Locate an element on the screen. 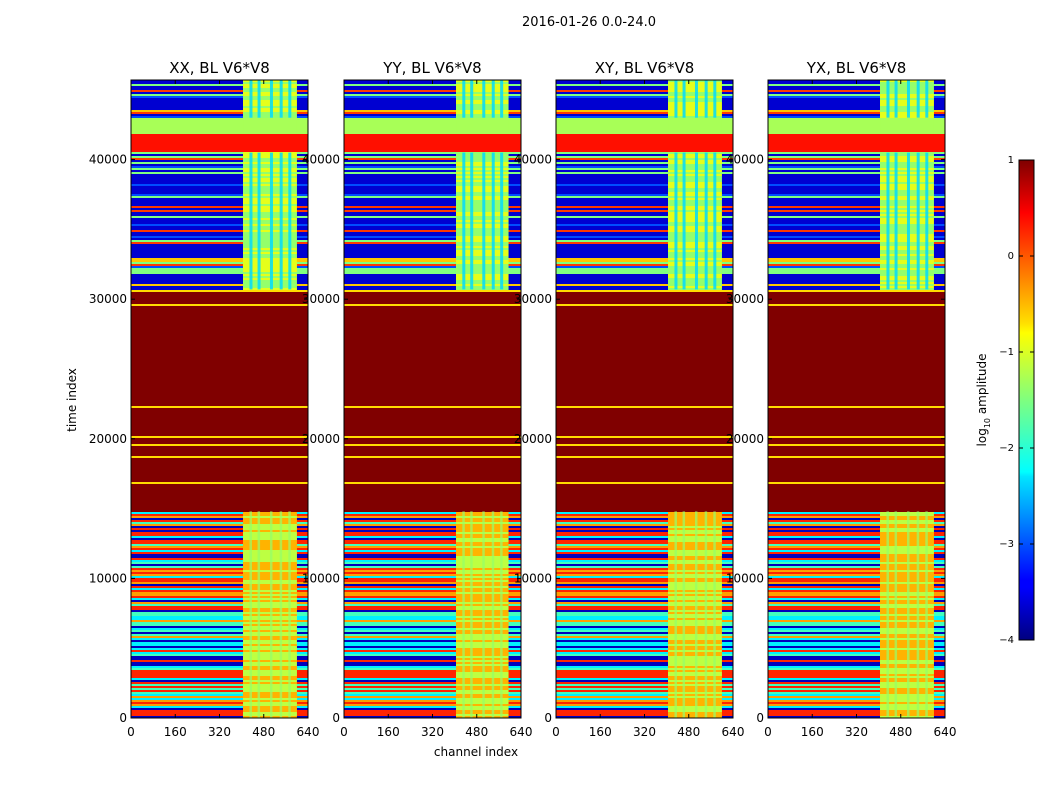  y-tick-label: 0 is located at coordinates (123, 718).